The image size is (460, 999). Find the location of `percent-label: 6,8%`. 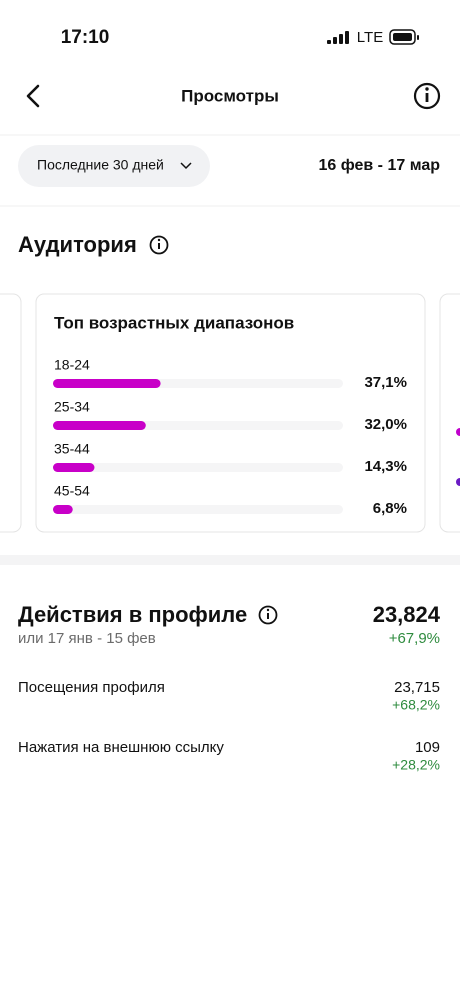

percent-label: 6,8% is located at coordinates (390, 508).